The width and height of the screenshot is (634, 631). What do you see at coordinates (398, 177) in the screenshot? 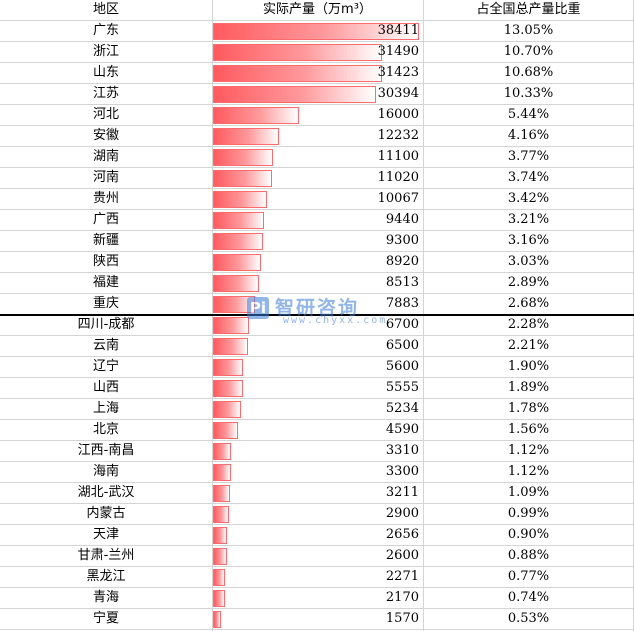
I see `output-value-cell: 11020` at bounding box center [398, 177].